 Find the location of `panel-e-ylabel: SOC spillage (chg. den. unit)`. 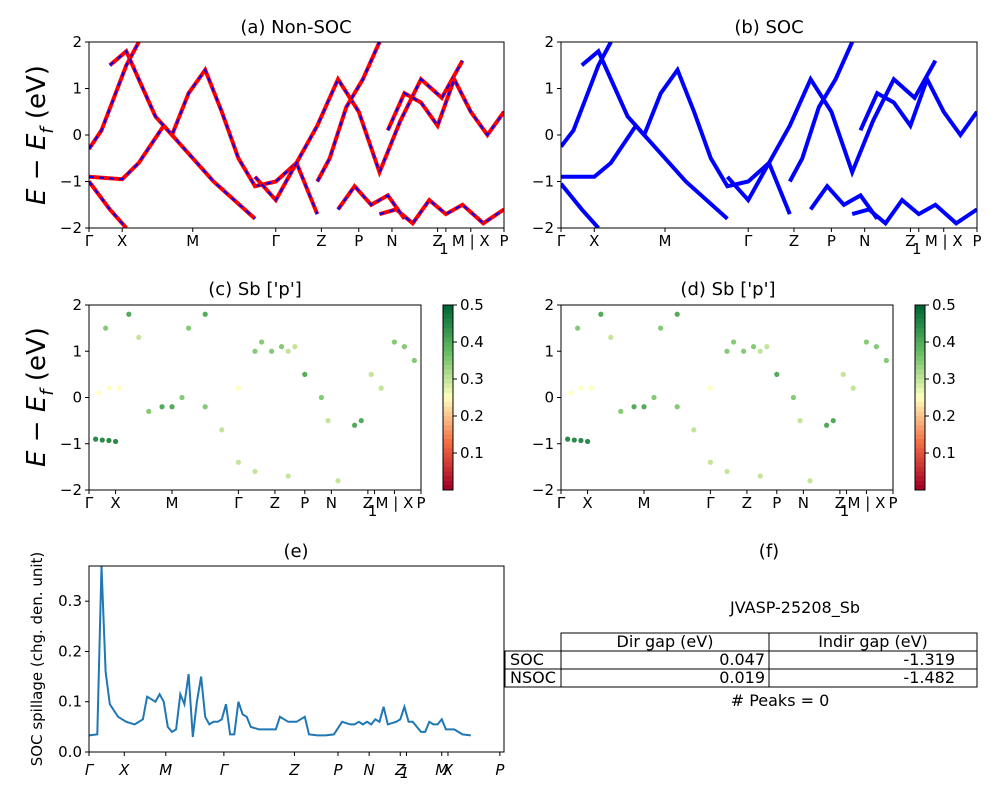

panel-e-ylabel: SOC spillage (chg. den. unit) is located at coordinates (37, 659).